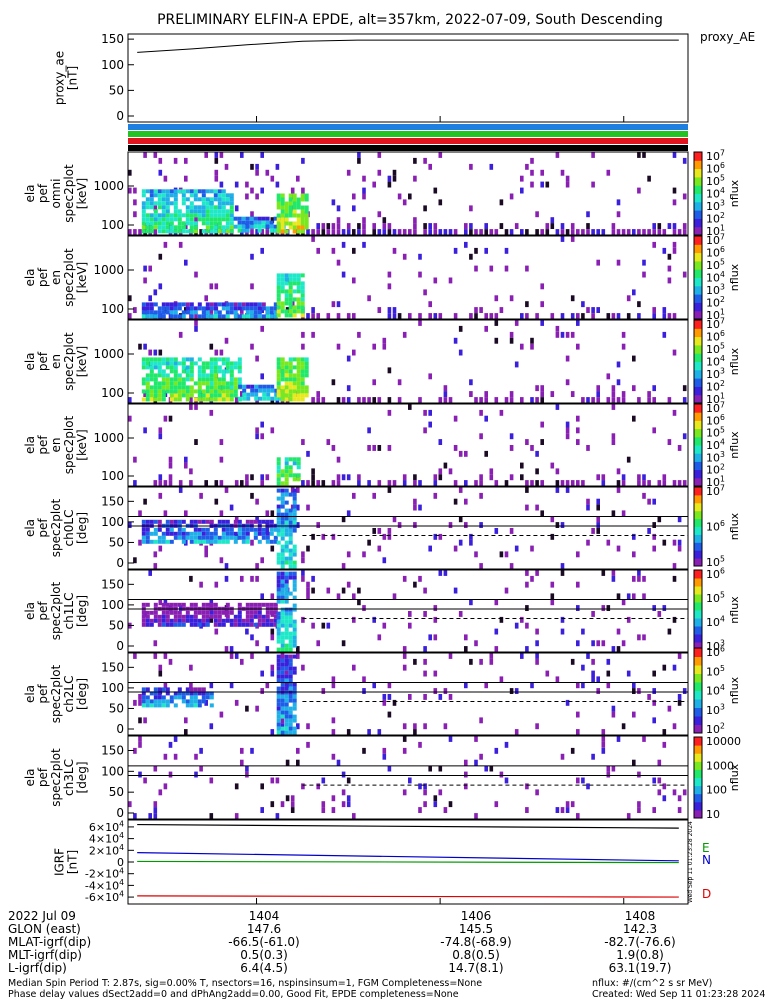 This screenshot has height=1000, width=775. What do you see at coordinates (698, 777) in the screenshot?
I see `colorbar-frame` at bounding box center [698, 777].